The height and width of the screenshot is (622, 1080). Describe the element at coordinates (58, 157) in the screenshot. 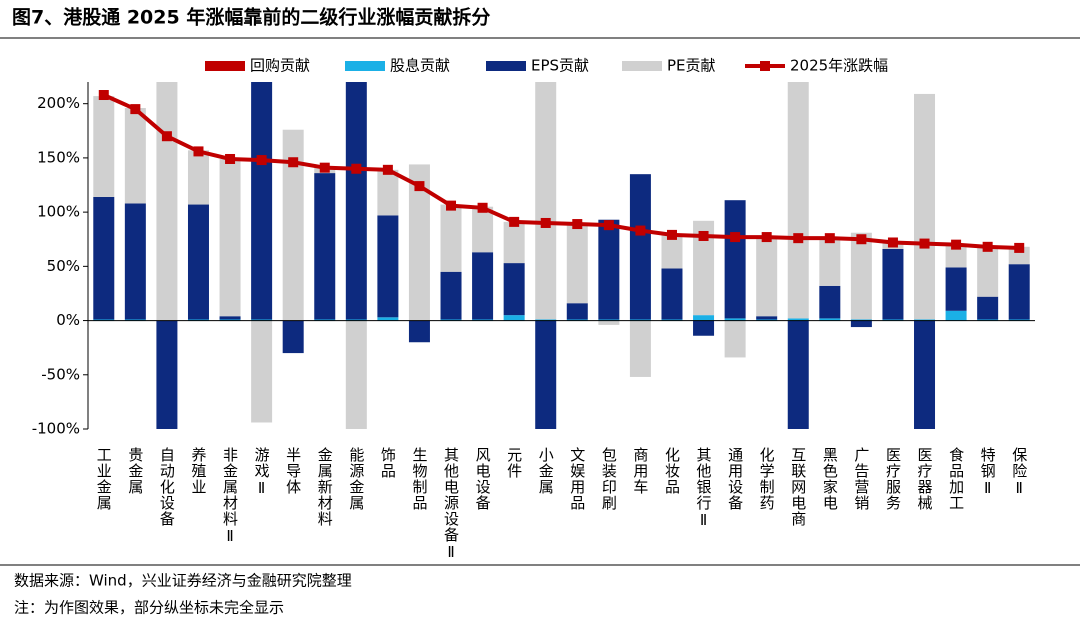

I see `y-tick-label: 150%` at that location.